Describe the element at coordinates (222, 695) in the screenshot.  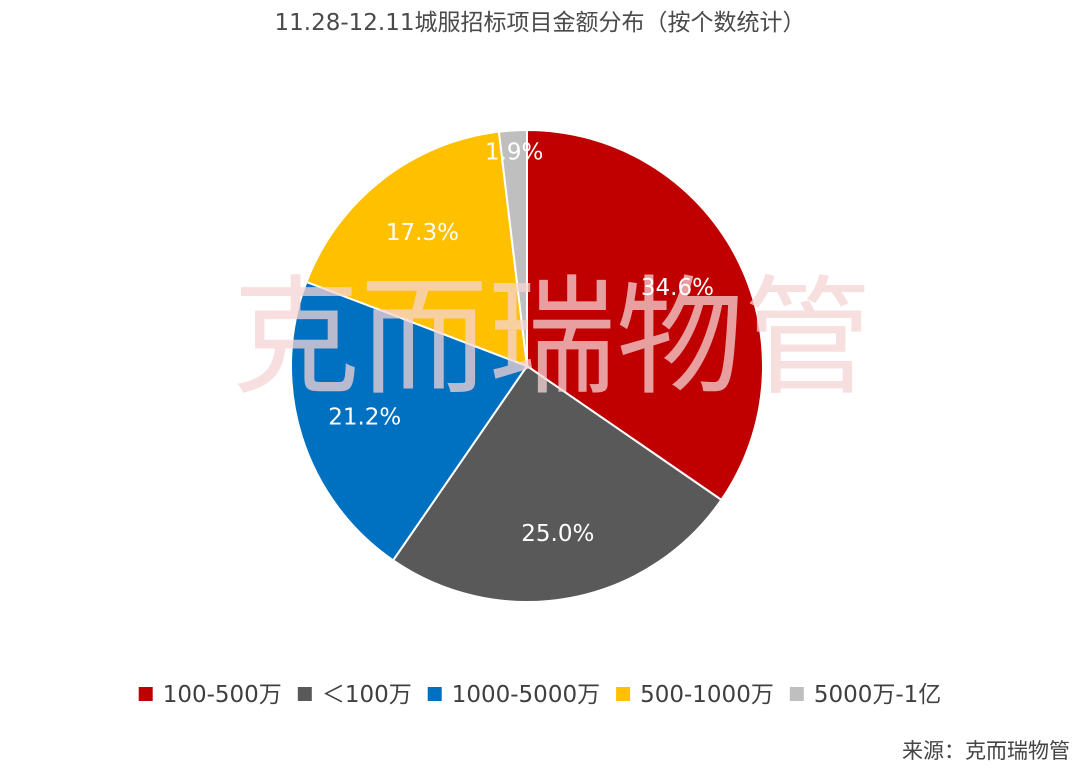
I see `legend-label-1: 100-500万` at that location.